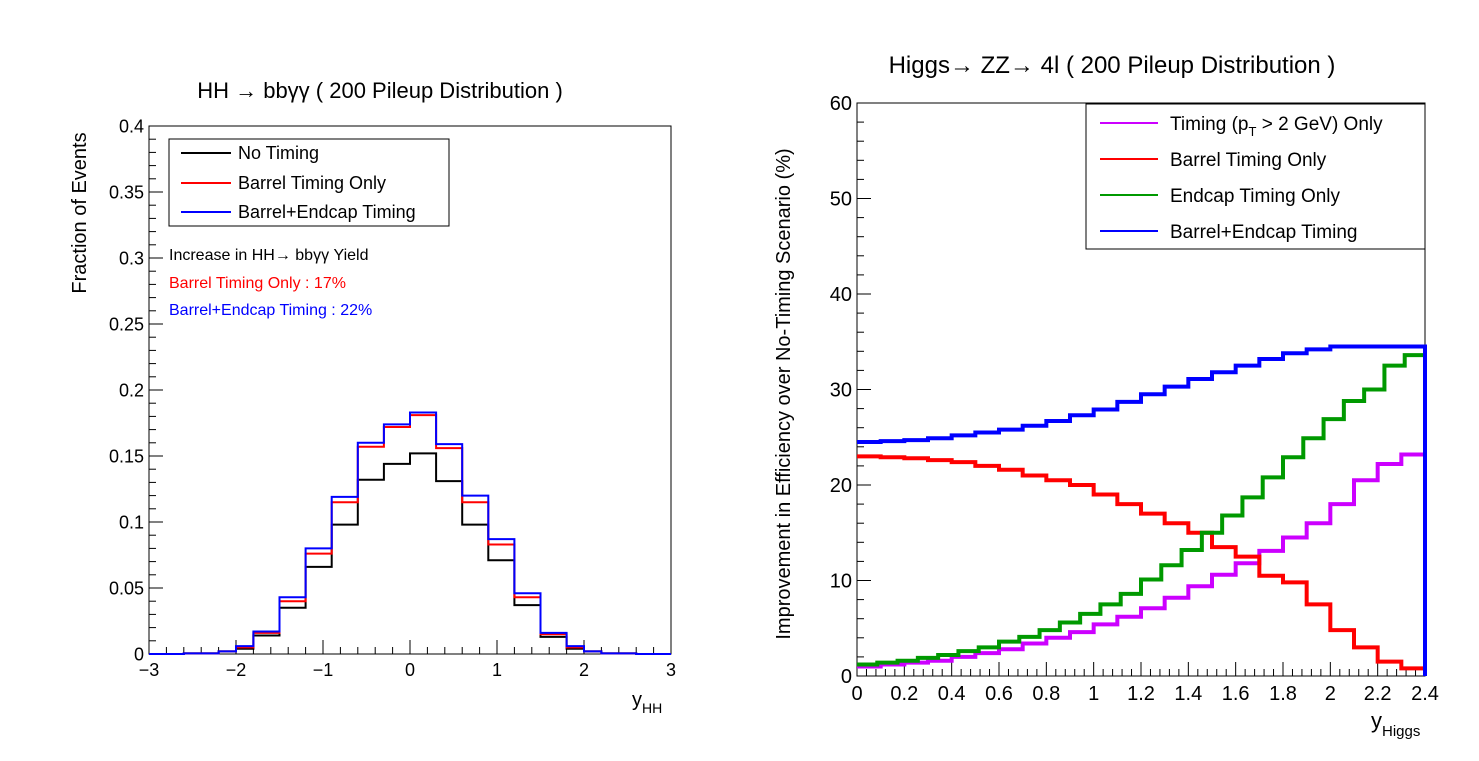 Image resolution: width=1479 pixels, height=761 pixels. What do you see at coordinates (1188, 694) in the screenshot?
I see `x-tick-label: 1.4` at bounding box center [1188, 694].